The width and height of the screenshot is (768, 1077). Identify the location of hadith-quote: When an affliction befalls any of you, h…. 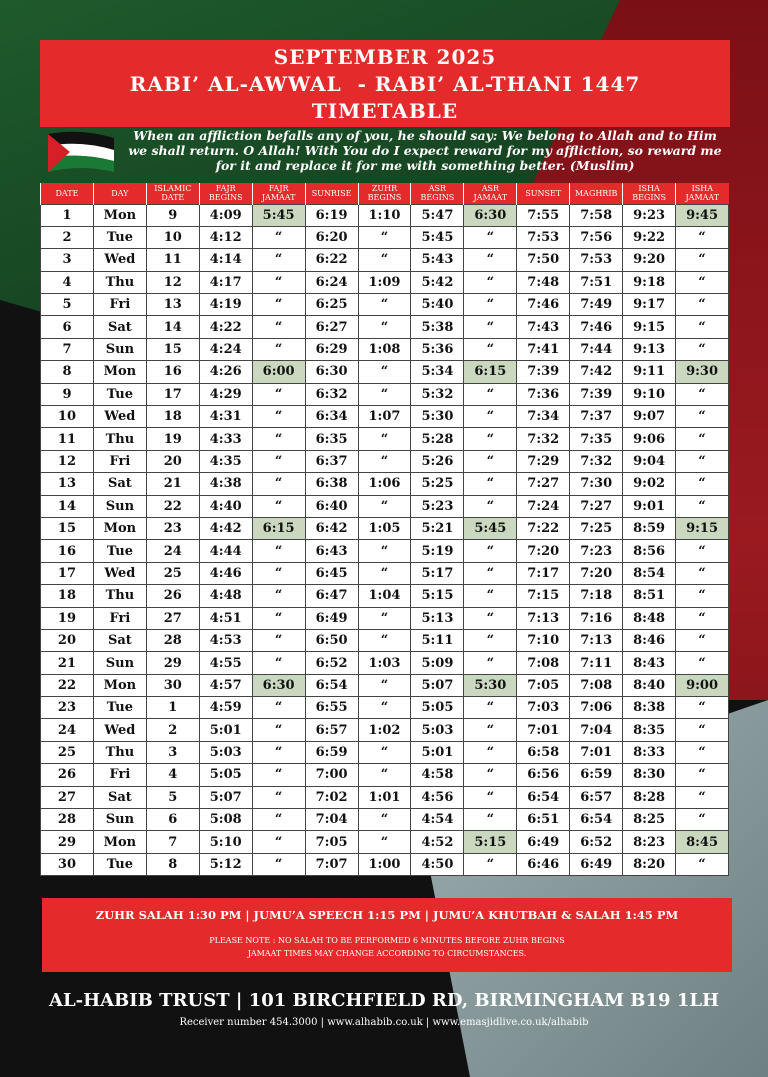
(425, 150).